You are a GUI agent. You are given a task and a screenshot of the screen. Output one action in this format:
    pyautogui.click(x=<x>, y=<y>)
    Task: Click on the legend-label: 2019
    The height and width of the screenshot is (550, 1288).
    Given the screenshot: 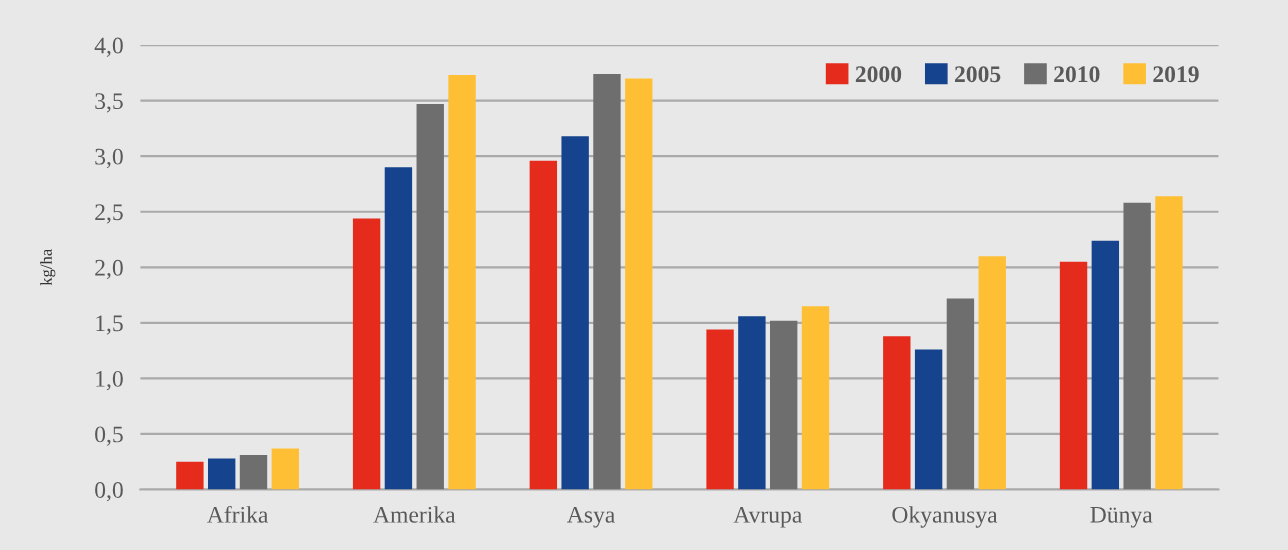 What is the action you would take?
    pyautogui.click(x=1176, y=74)
    